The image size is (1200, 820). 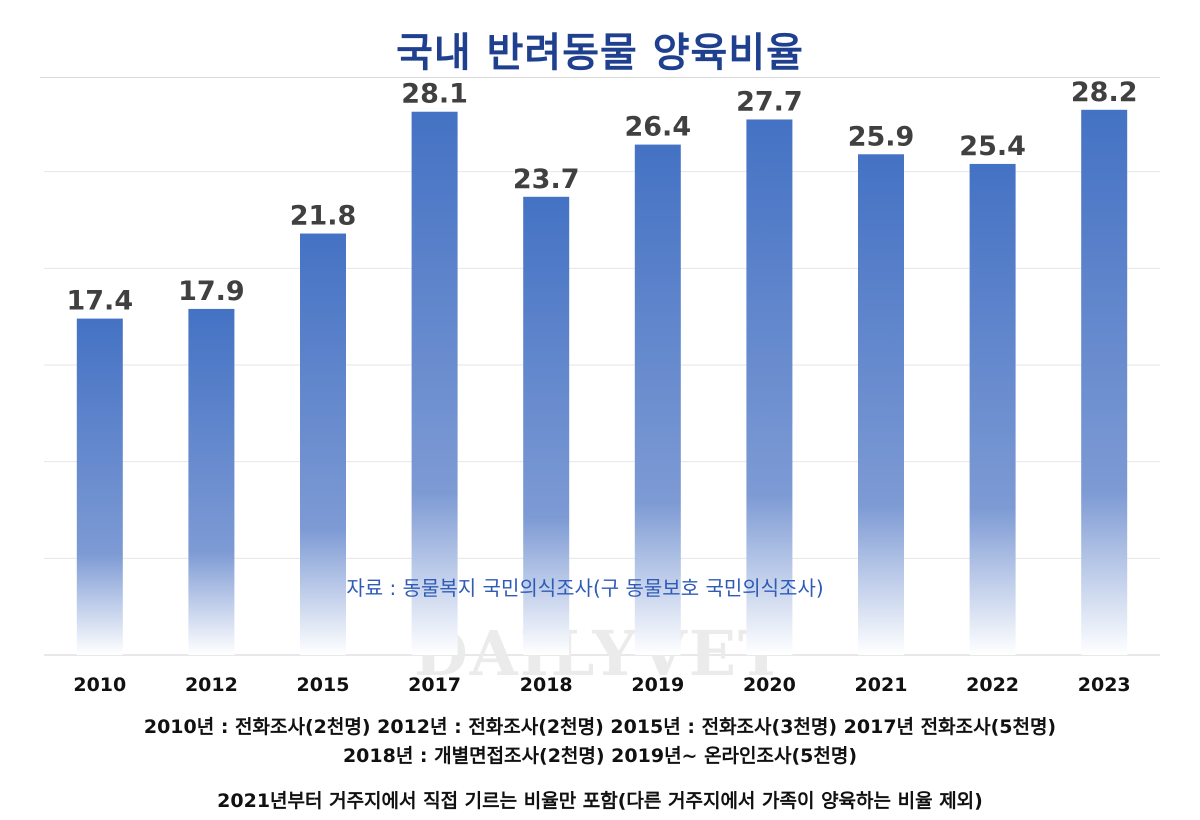 I want to click on bar-2020, so click(x=769, y=387).